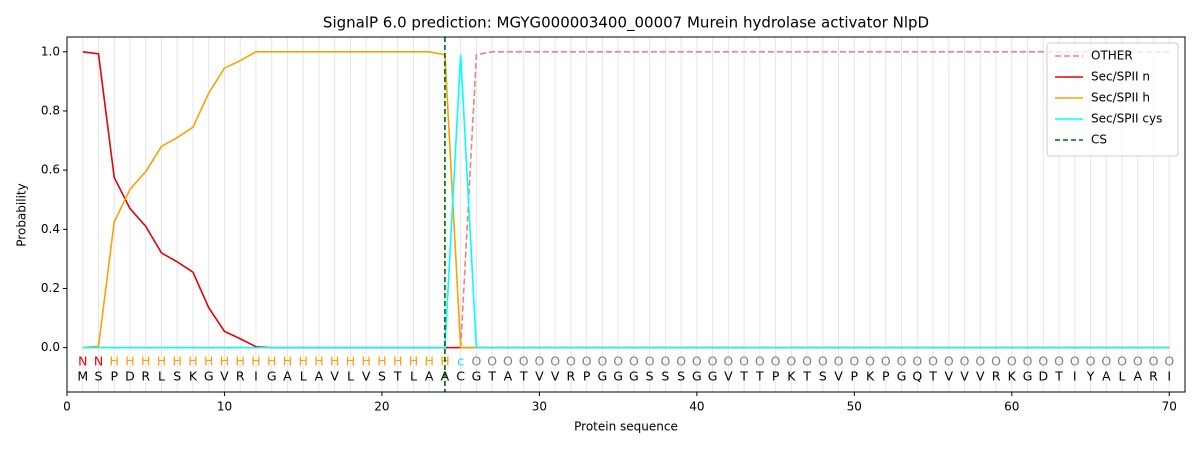  Describe the element at coordinates (1120, 98) in the screenshot. I see `legend-label: Sec/SPII h` at that location.